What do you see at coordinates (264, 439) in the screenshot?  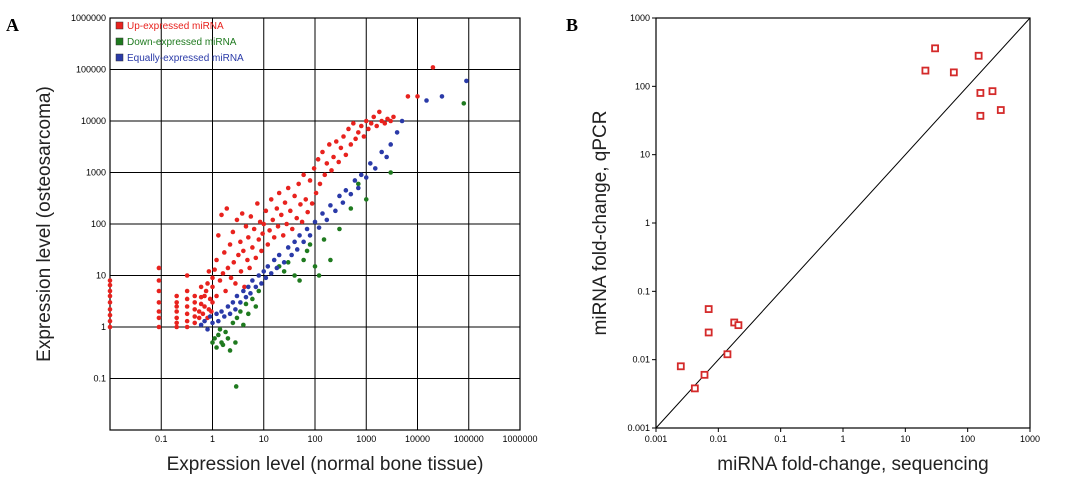 I see `x-tick-label: 10` at bounding box center [264, 439].